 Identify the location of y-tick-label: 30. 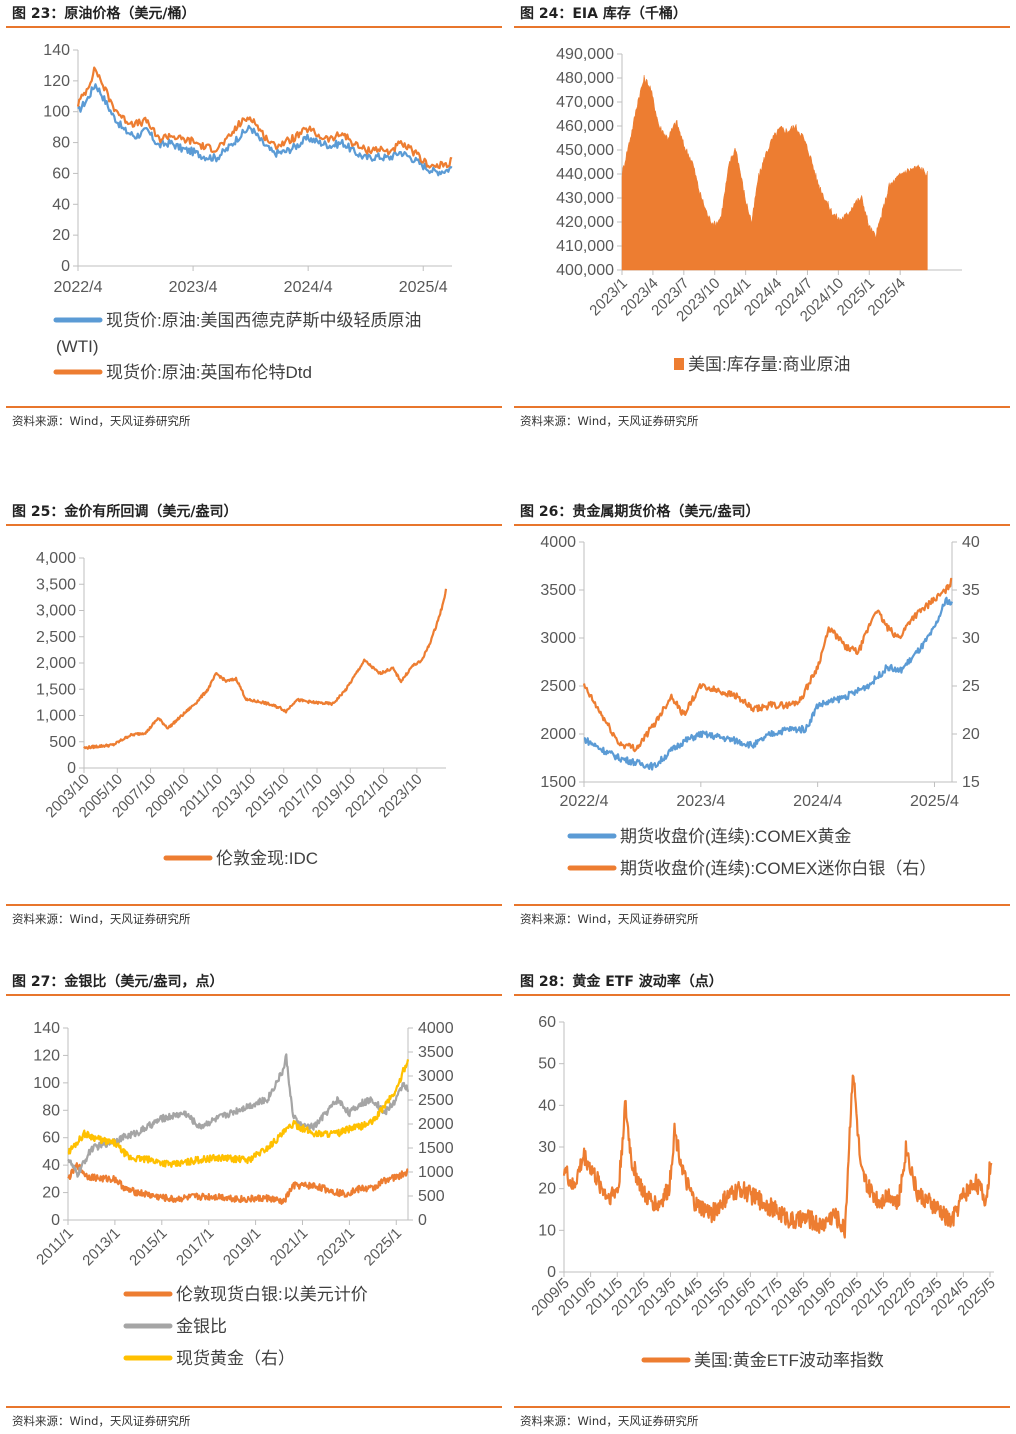
(547, 1147).